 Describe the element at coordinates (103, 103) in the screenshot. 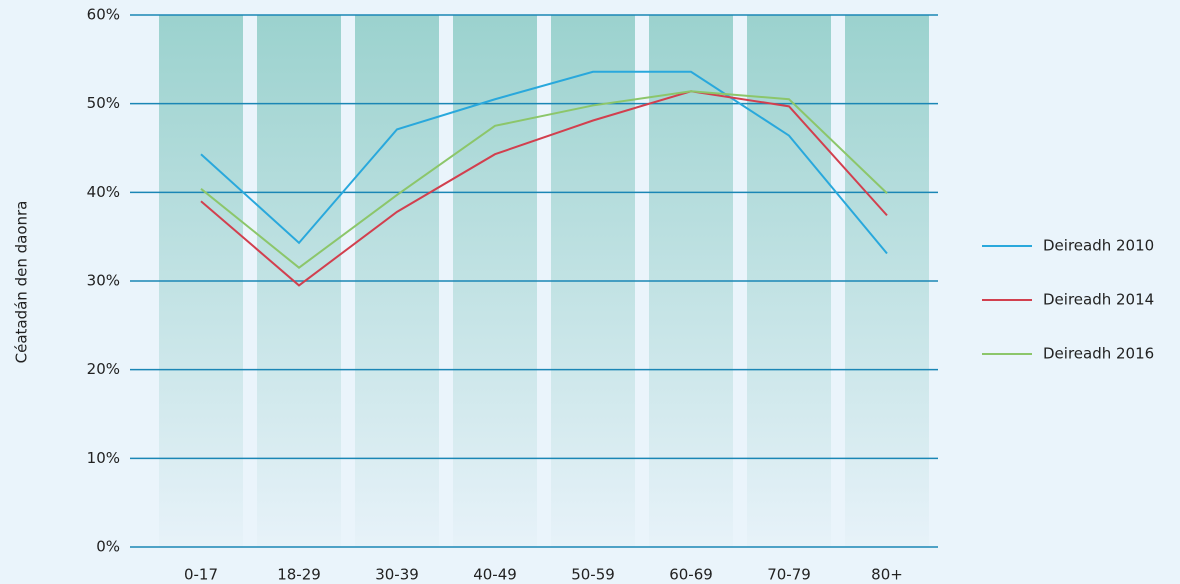

I see `y-tick-label: 50%` at that location.